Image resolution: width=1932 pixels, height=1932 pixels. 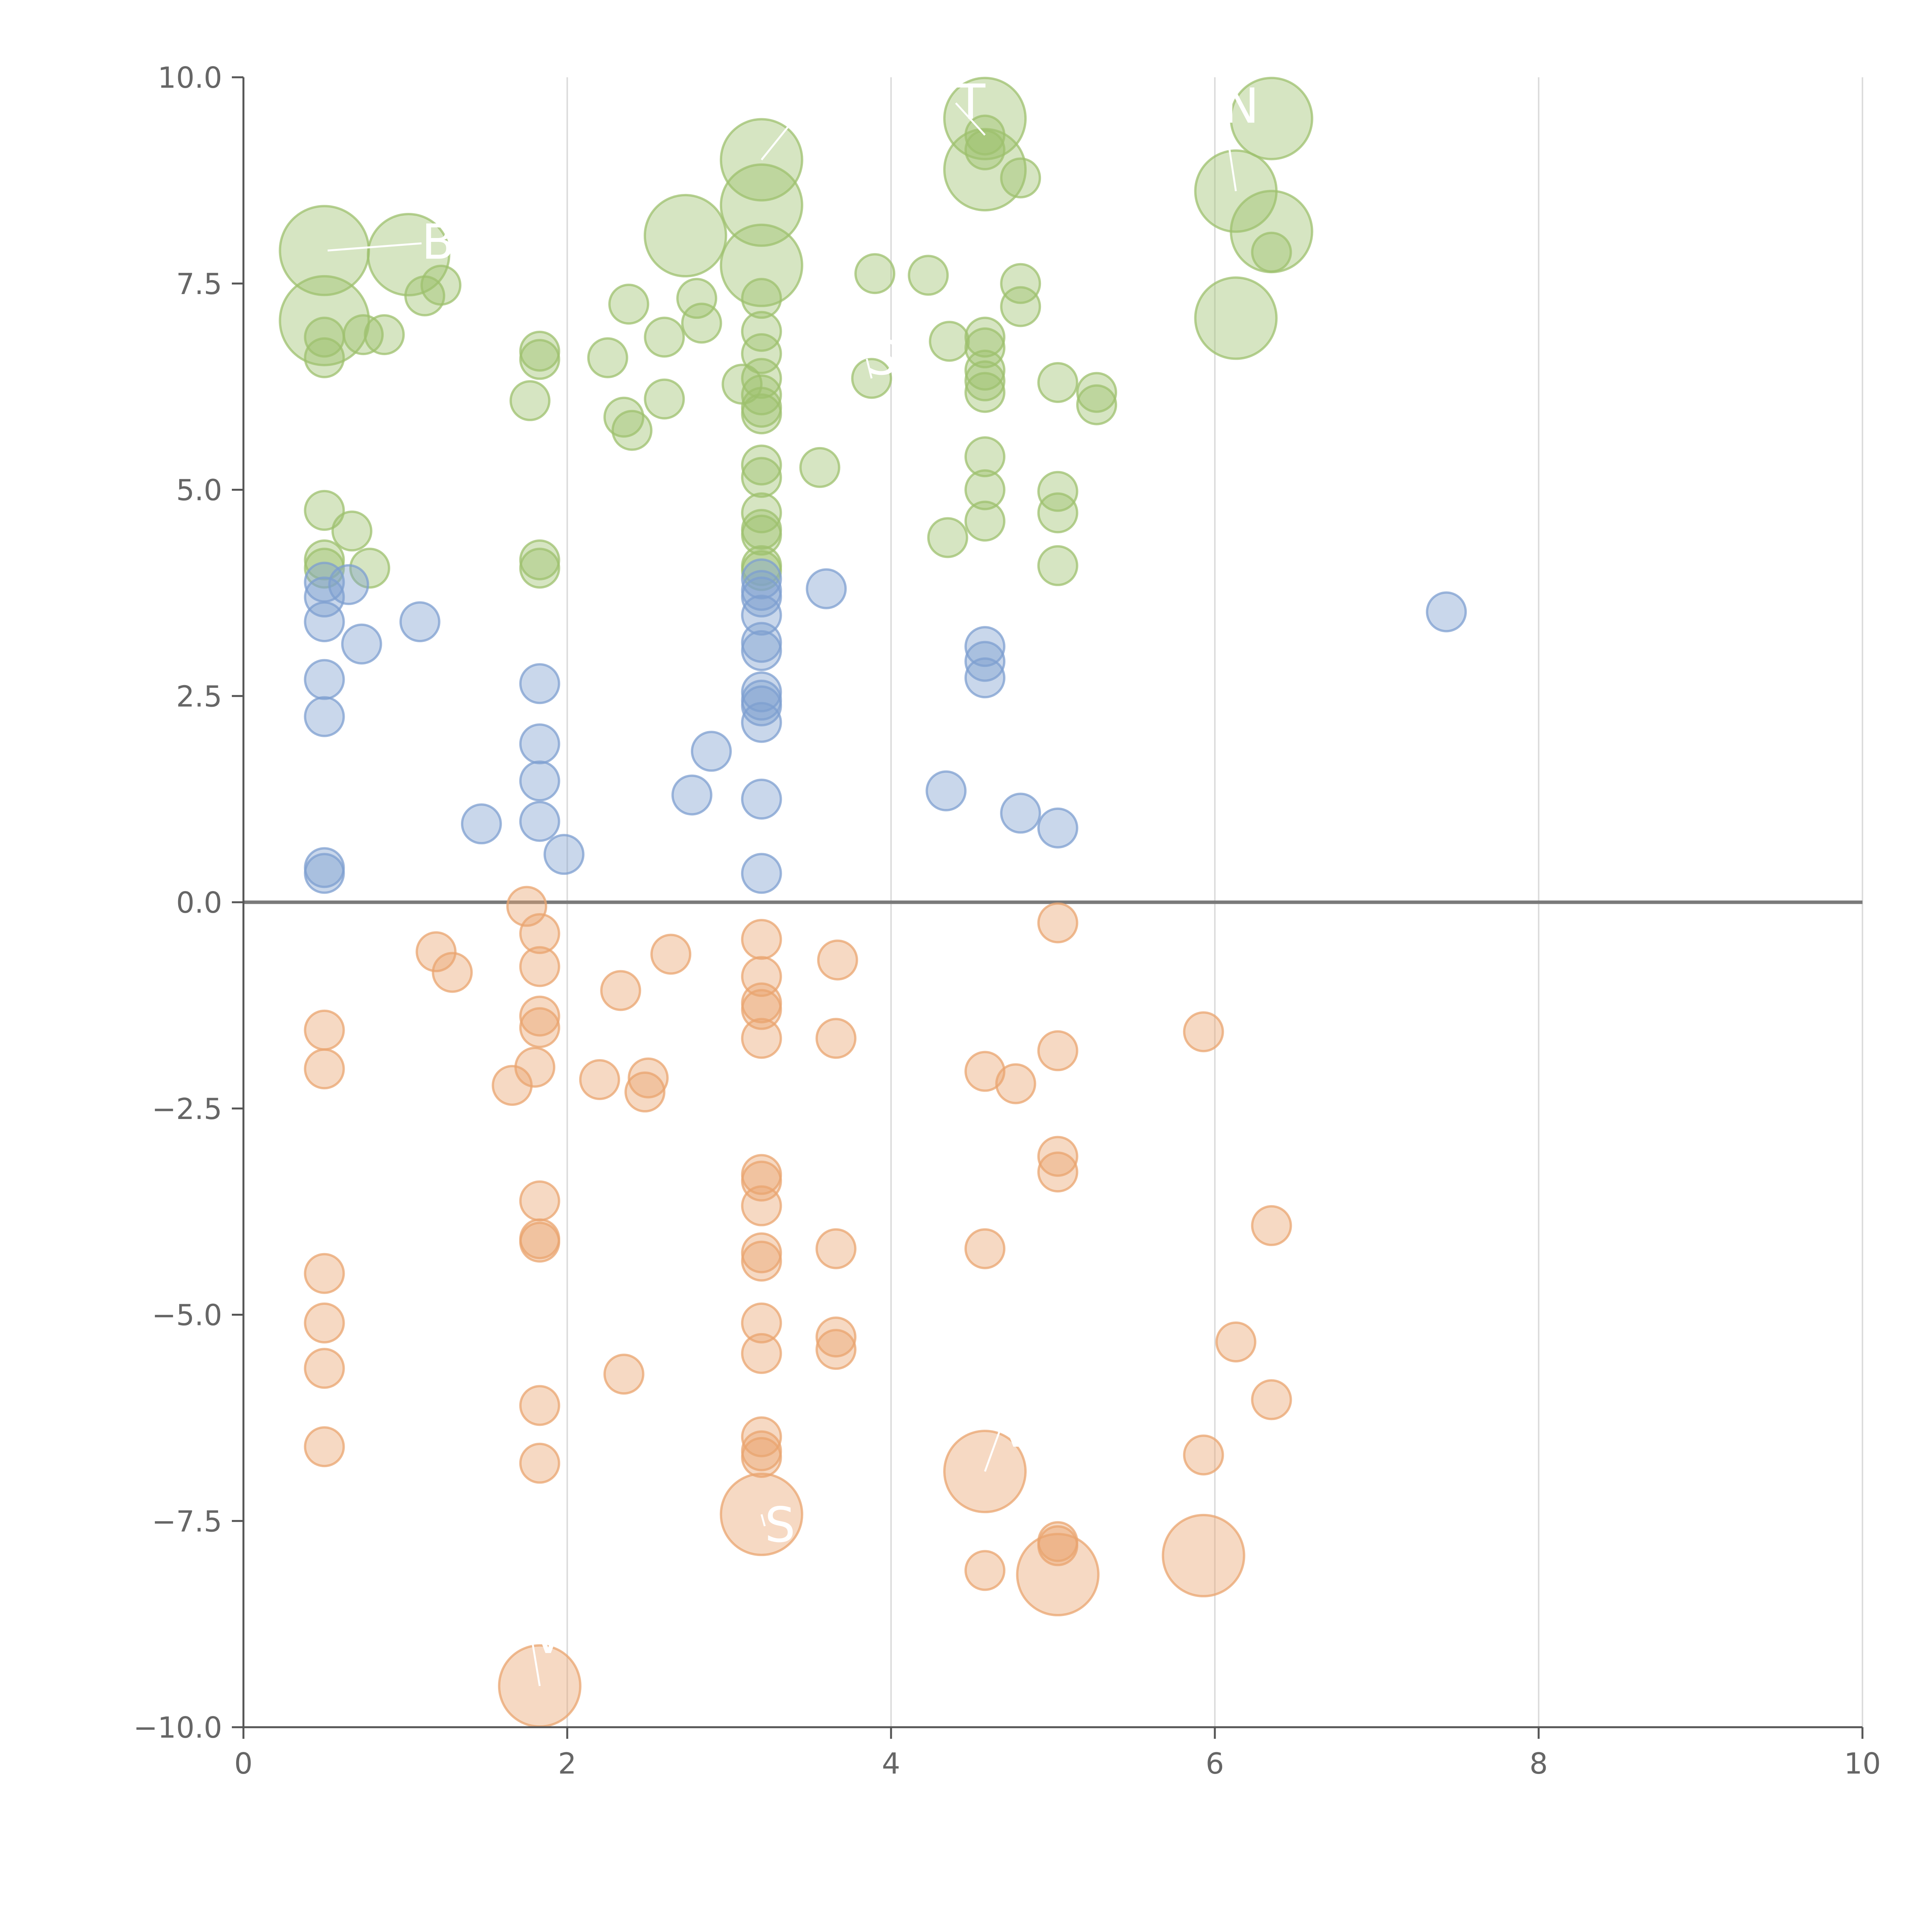 What do you see at coordinates (780, 1525) in the screenshot?
I see `annotation-label-6: S` at bounding box center [780, 1525].